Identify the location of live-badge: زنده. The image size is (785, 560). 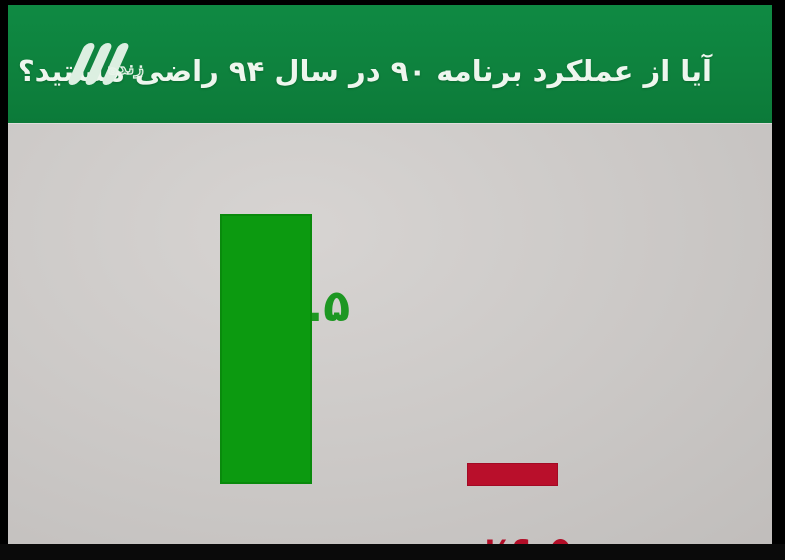
(126, 68).